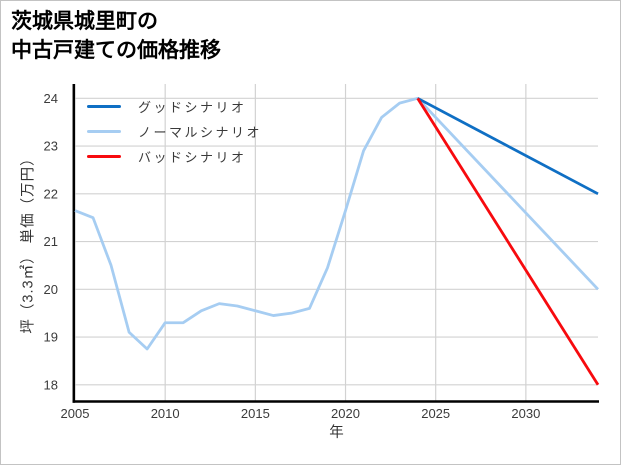 This screenshot has height=465, width=621. I want to click on normal-scenario-label: ノーマルシナリオ, so click(200, 132).